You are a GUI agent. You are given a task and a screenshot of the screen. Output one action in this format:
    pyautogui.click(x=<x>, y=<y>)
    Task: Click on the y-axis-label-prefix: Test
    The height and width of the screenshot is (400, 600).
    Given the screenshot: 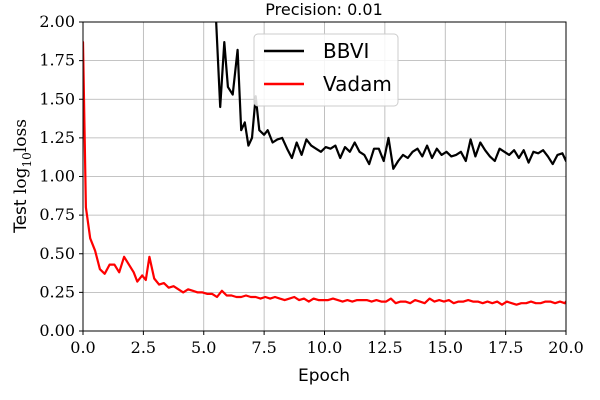 What is the action you would take?
    pyautogui.click(x=21, y=214)
    